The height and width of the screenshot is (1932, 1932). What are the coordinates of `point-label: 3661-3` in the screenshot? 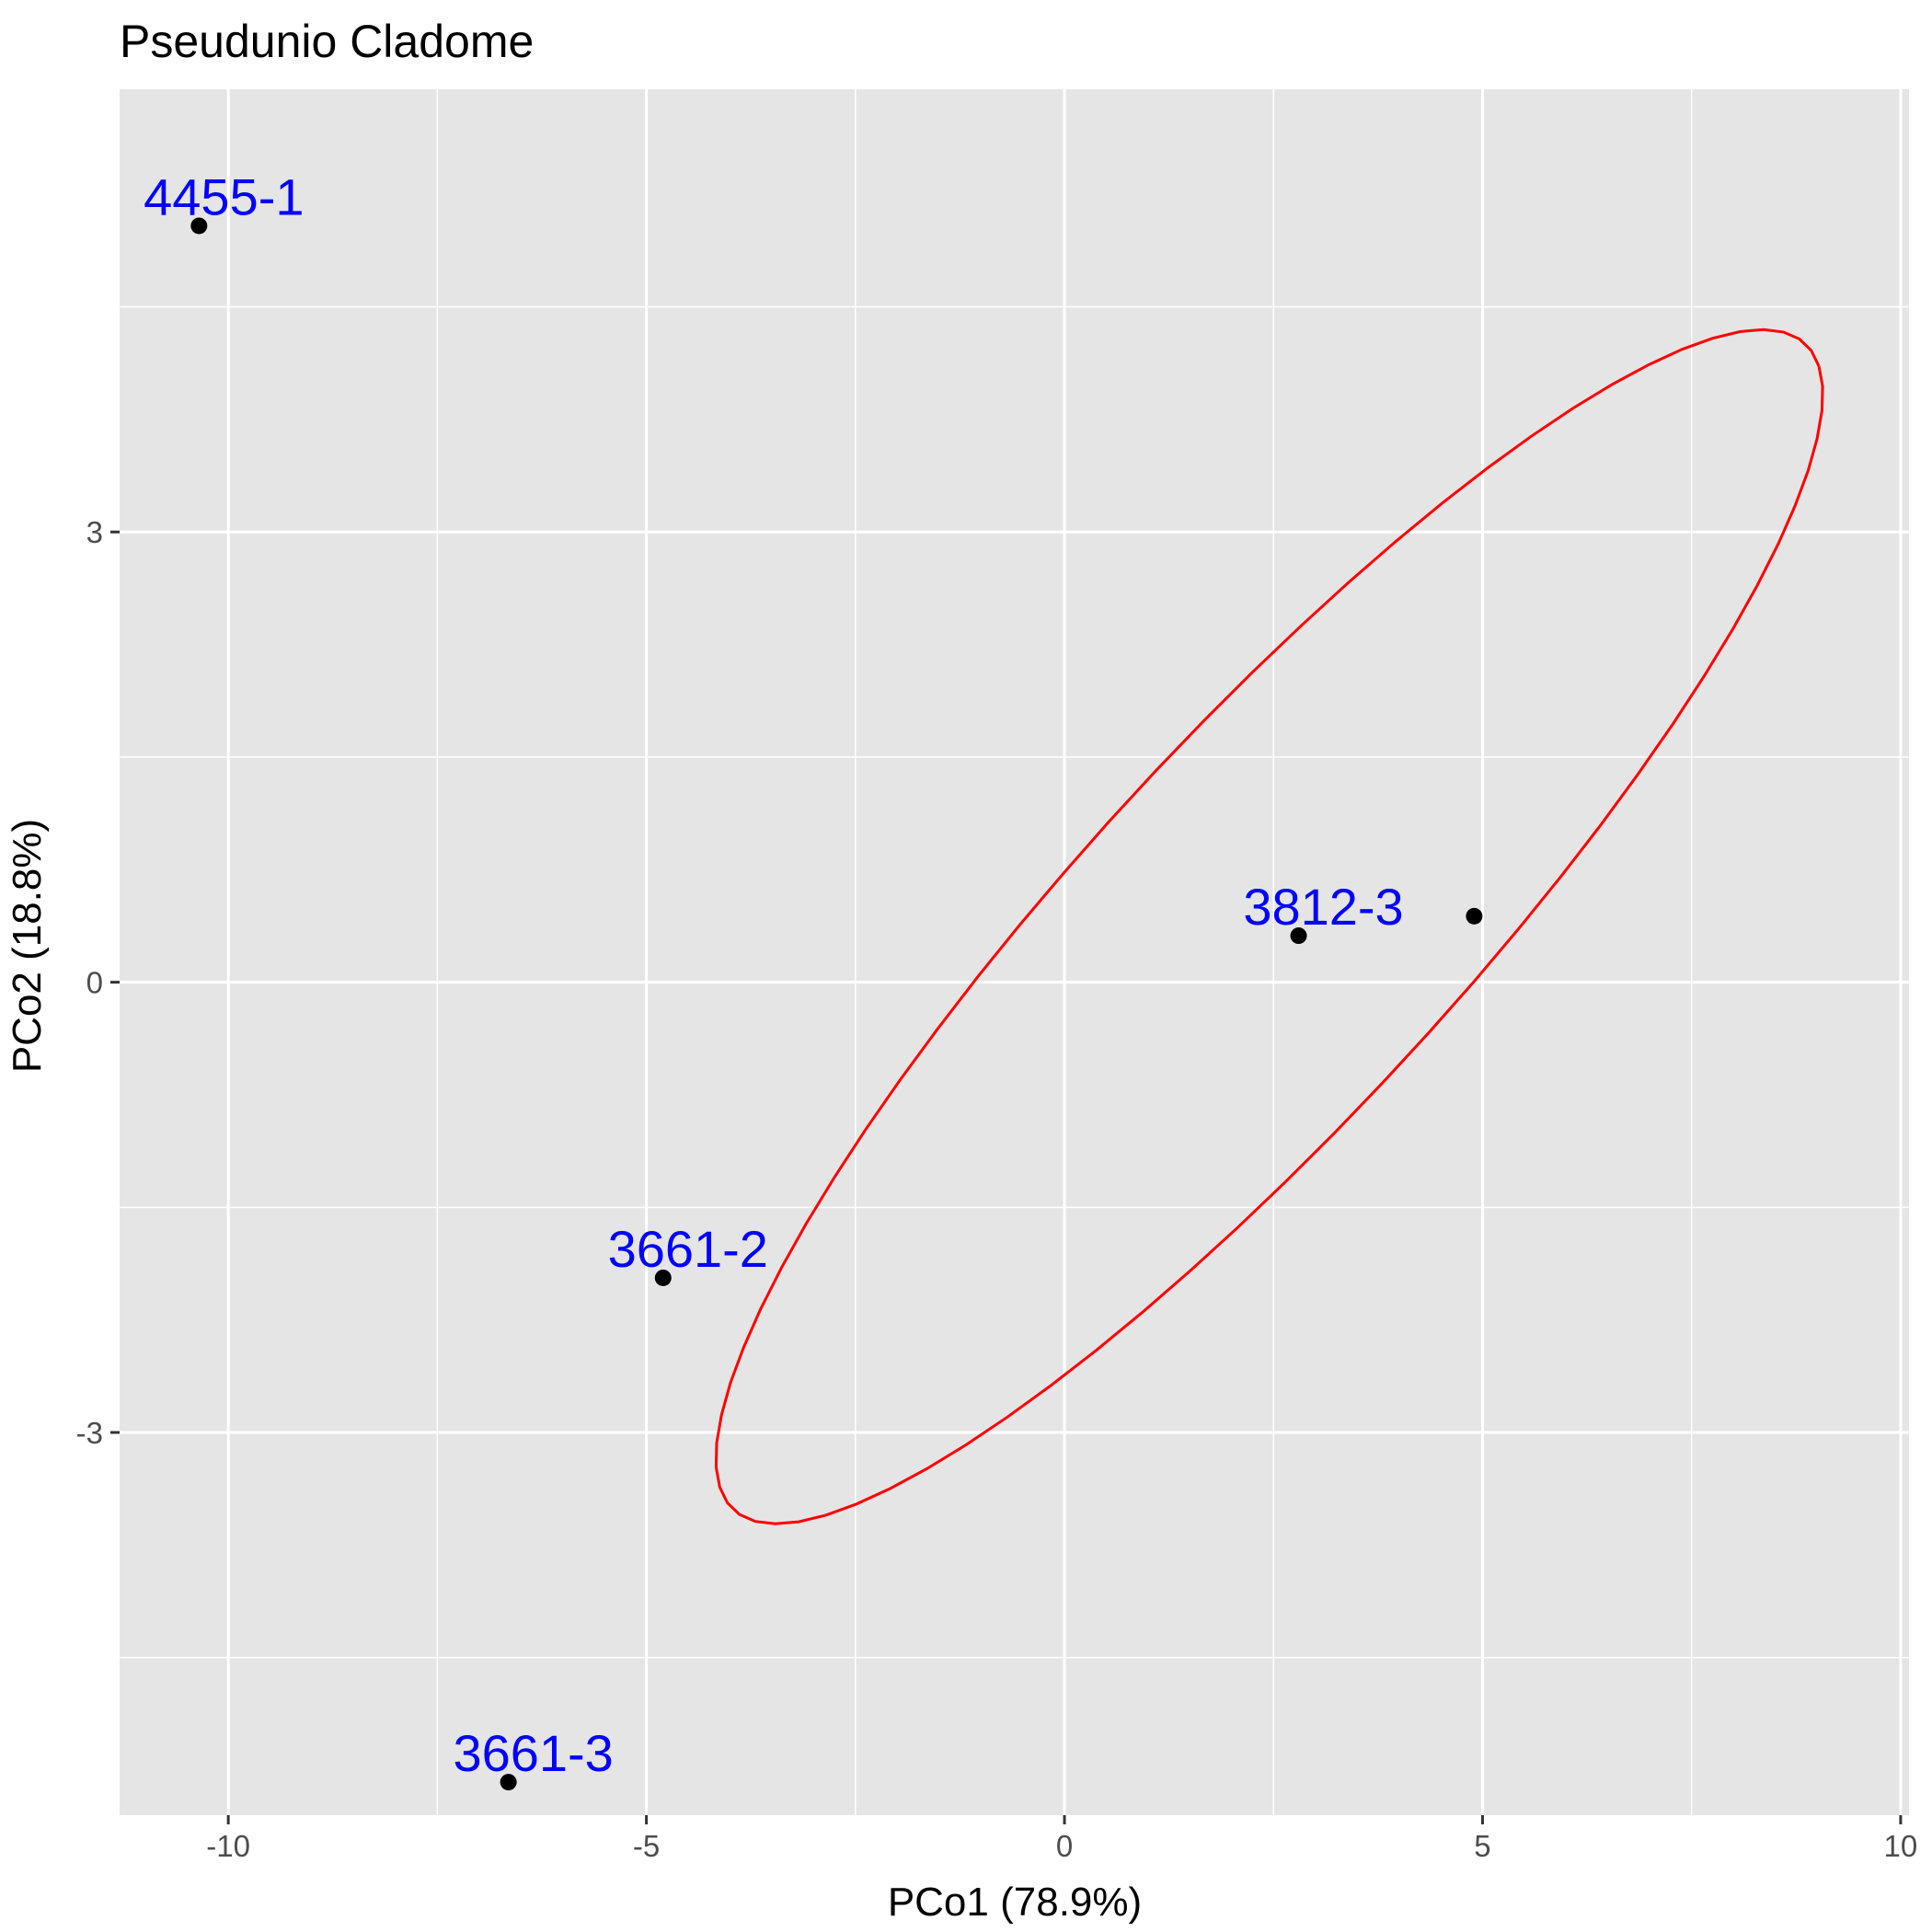 It's located at (533, 1753).